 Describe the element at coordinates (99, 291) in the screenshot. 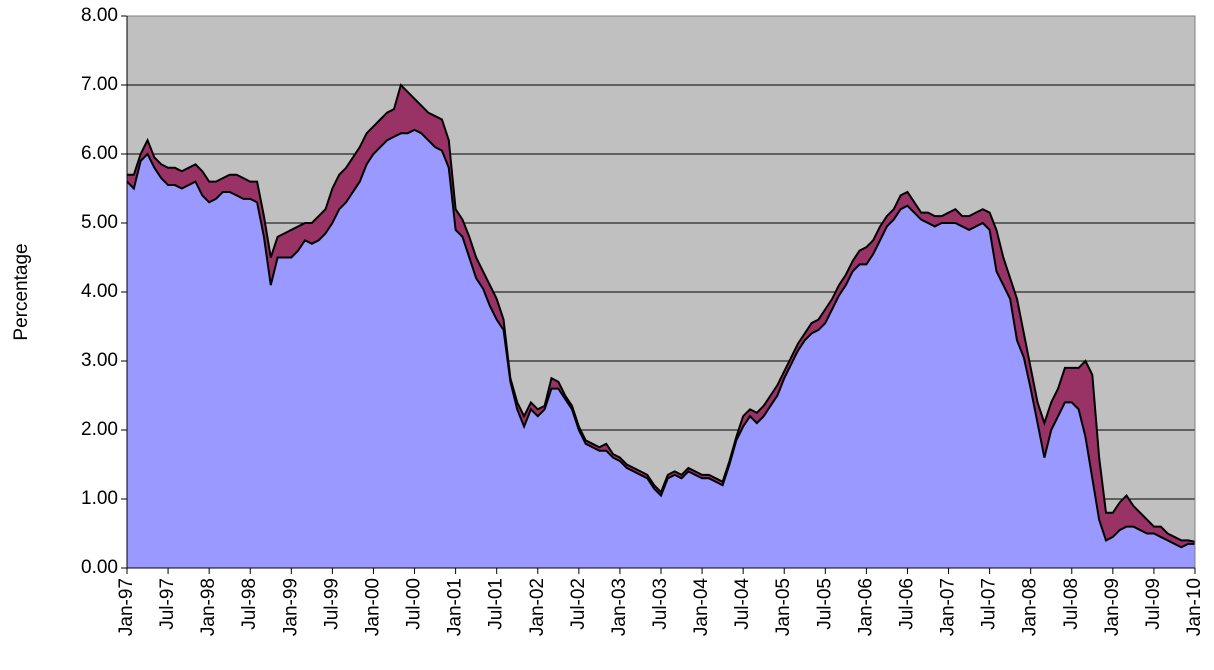

I see `y-tick-label: 4.00` at that location.